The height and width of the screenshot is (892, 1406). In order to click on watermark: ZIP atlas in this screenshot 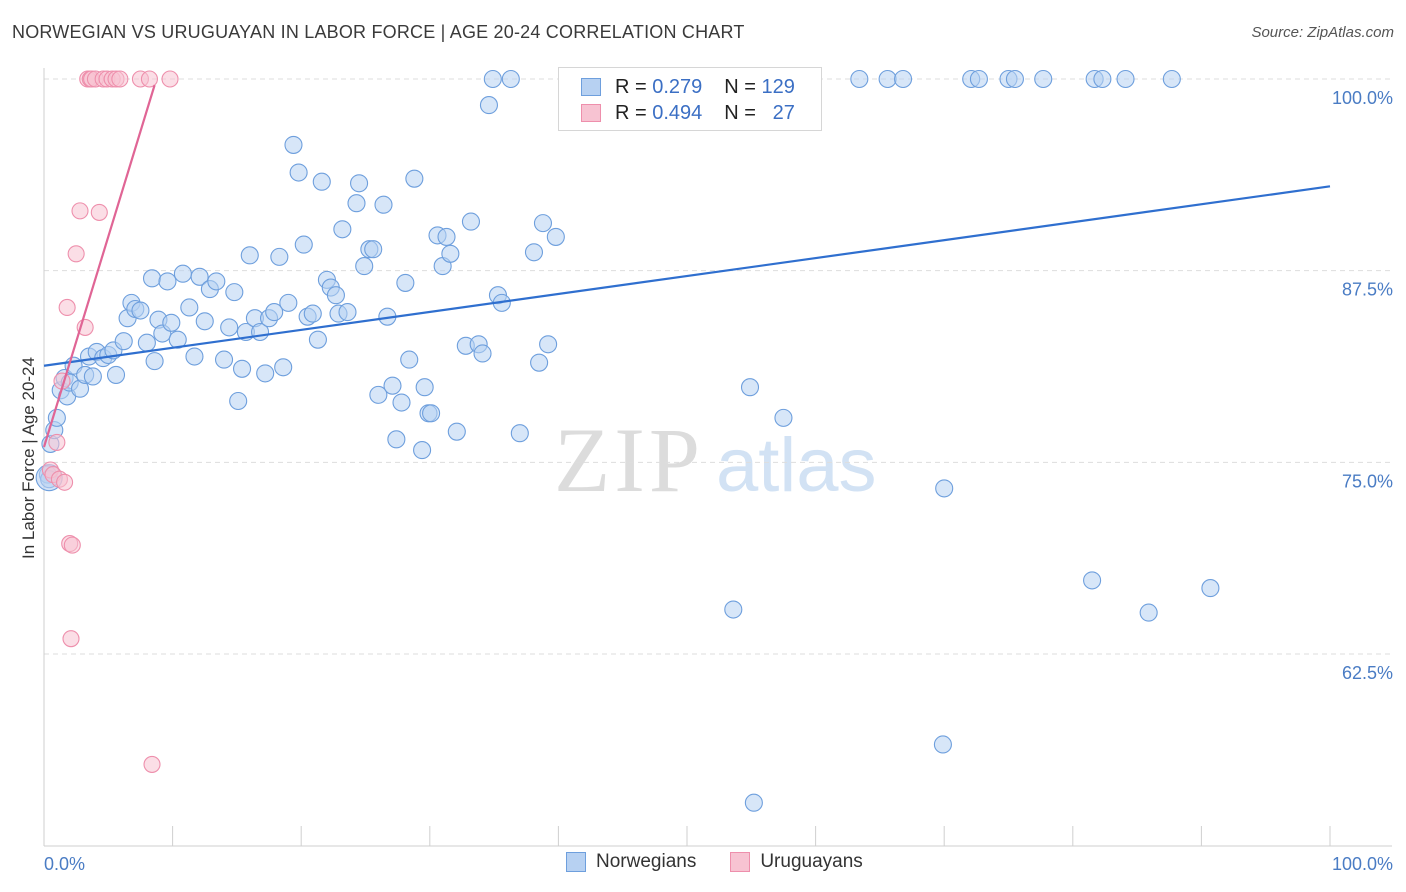, I will do `click(715, 460)`.